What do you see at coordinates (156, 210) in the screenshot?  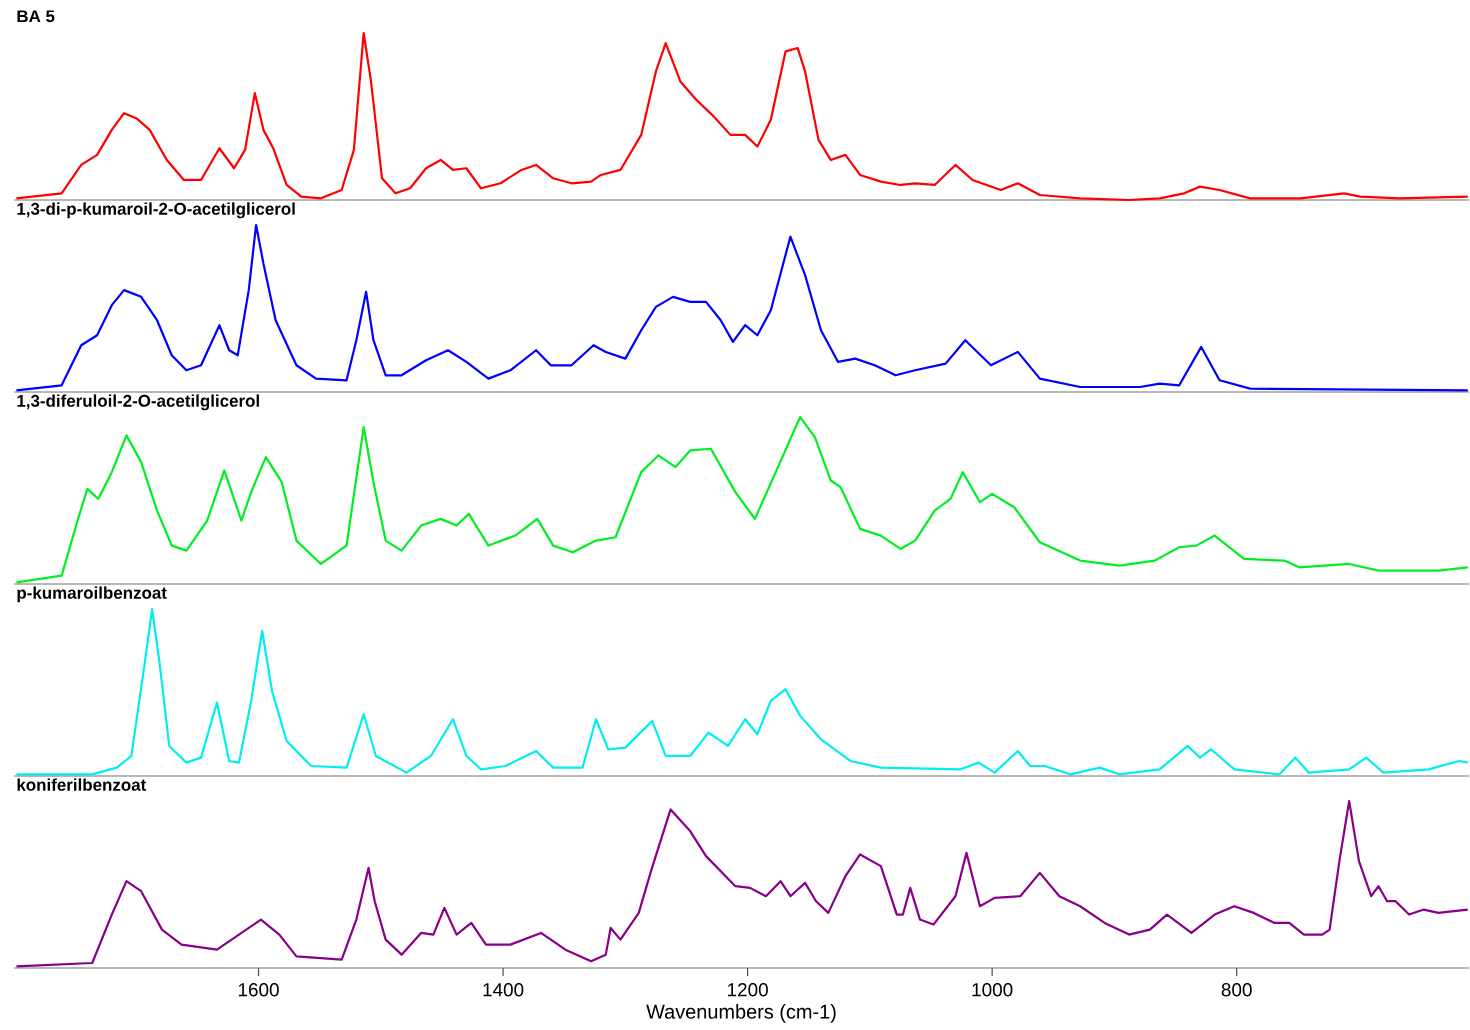 I see `chart-title: 1,3-di-p-kumaroil-2-O-acetilglicerol` at bounding box center [156, 210].